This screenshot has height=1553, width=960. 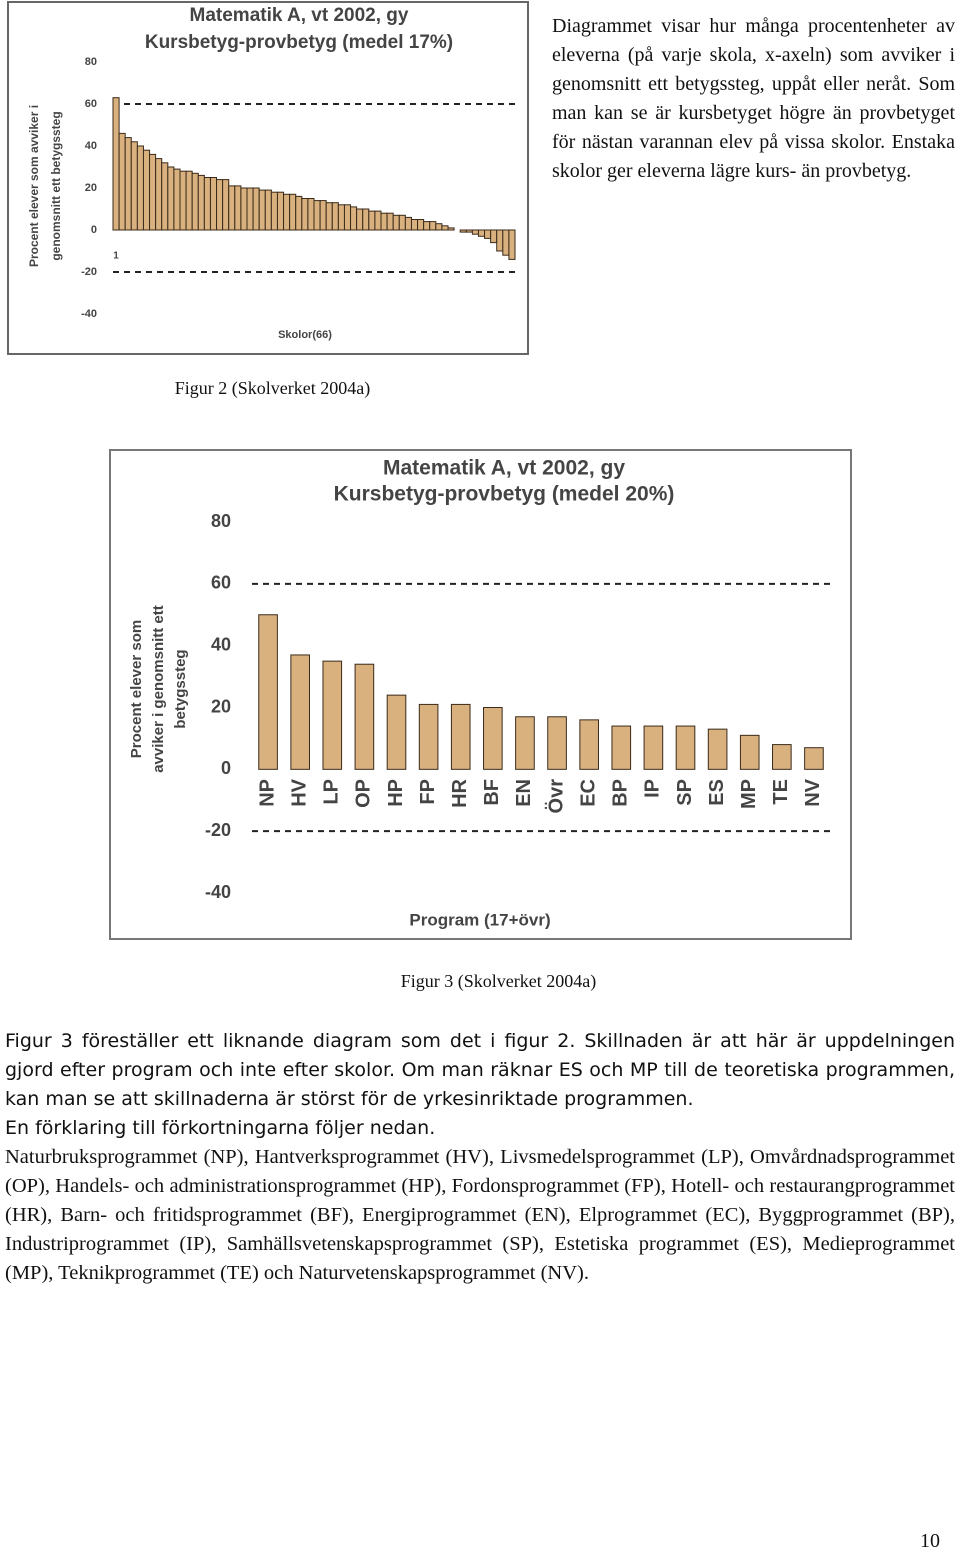 What do you see at coordinates (504, 468) in the screenshot?
I see `chart-title: Matematik A, vt 2002, gy` at bounding box center [504, 468].